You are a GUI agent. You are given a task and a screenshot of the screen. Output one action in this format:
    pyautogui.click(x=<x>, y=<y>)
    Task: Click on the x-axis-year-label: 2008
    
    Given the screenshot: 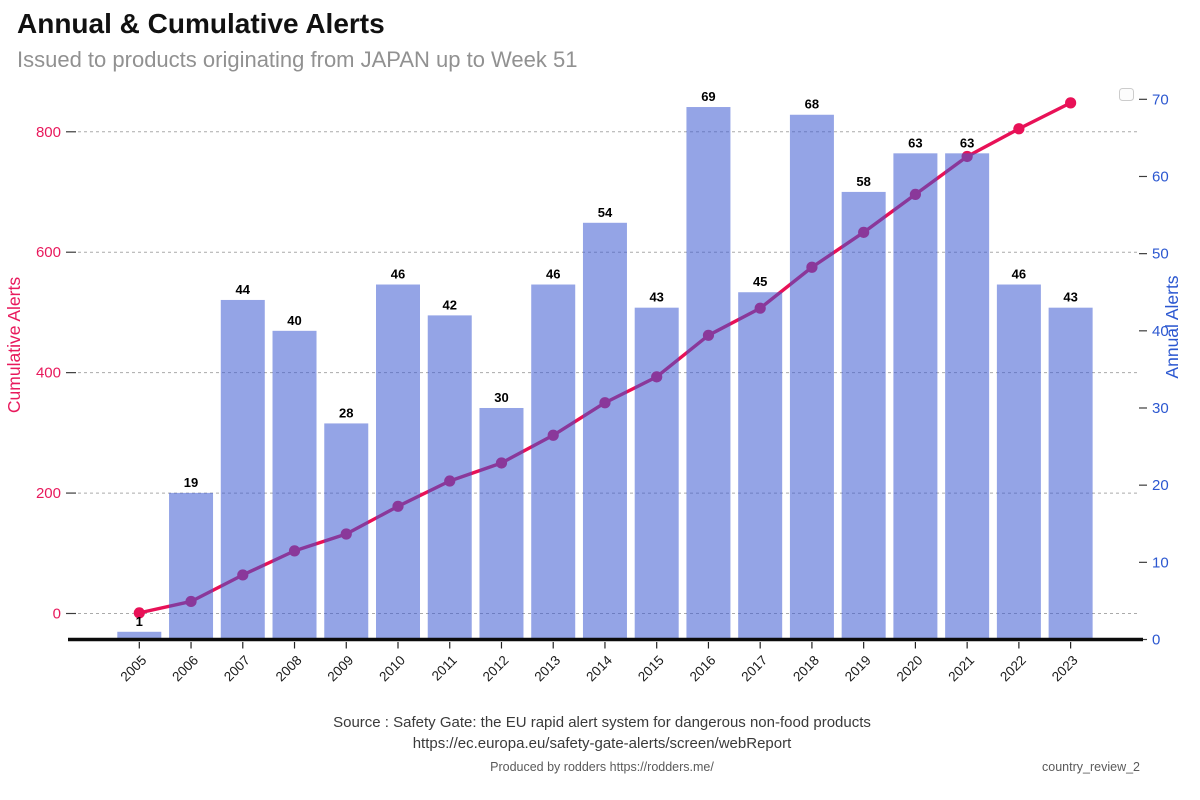 What is the action you would take?
    pyautogui.click(x=289, y=669)
    